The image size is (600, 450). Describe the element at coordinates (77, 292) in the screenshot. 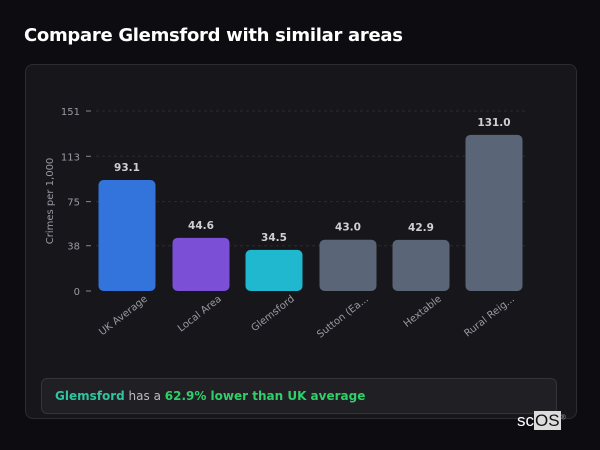

I see `y-tick-label: 0` at that location.